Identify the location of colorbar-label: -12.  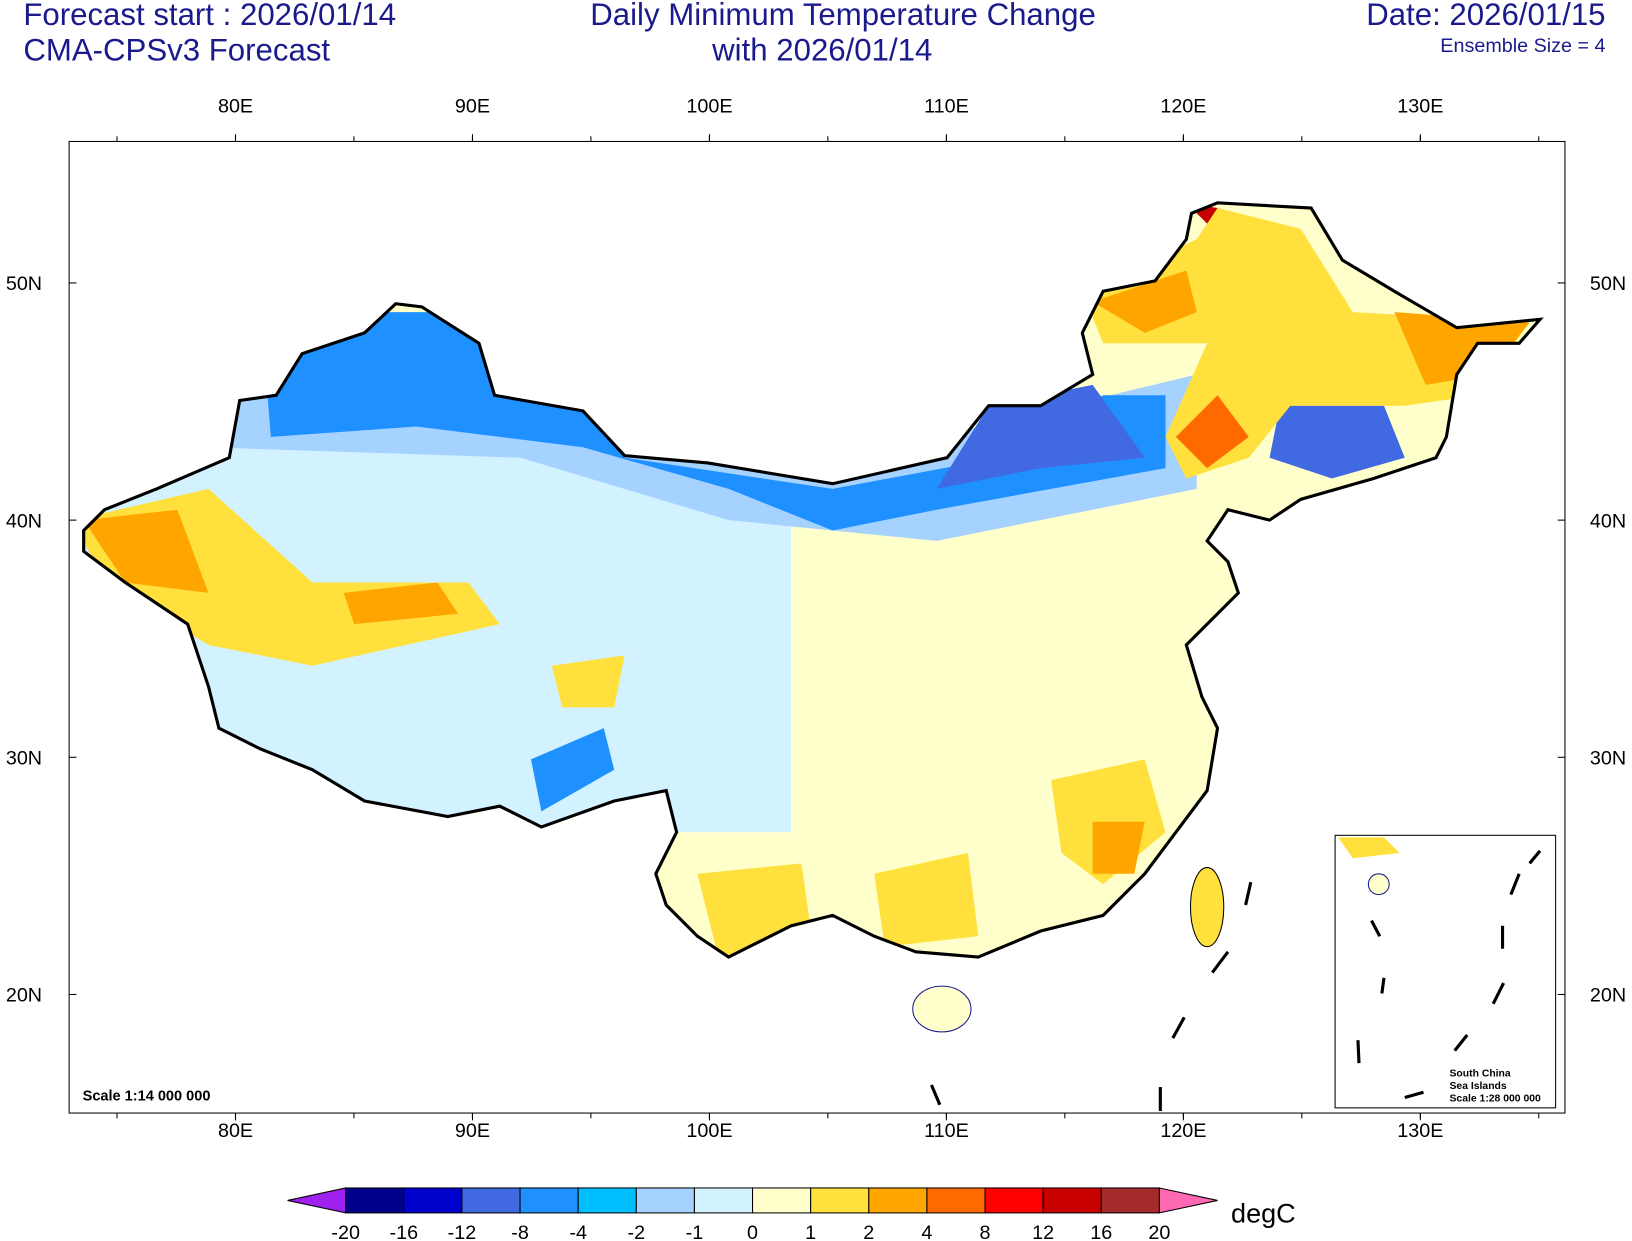
(462, 1231).